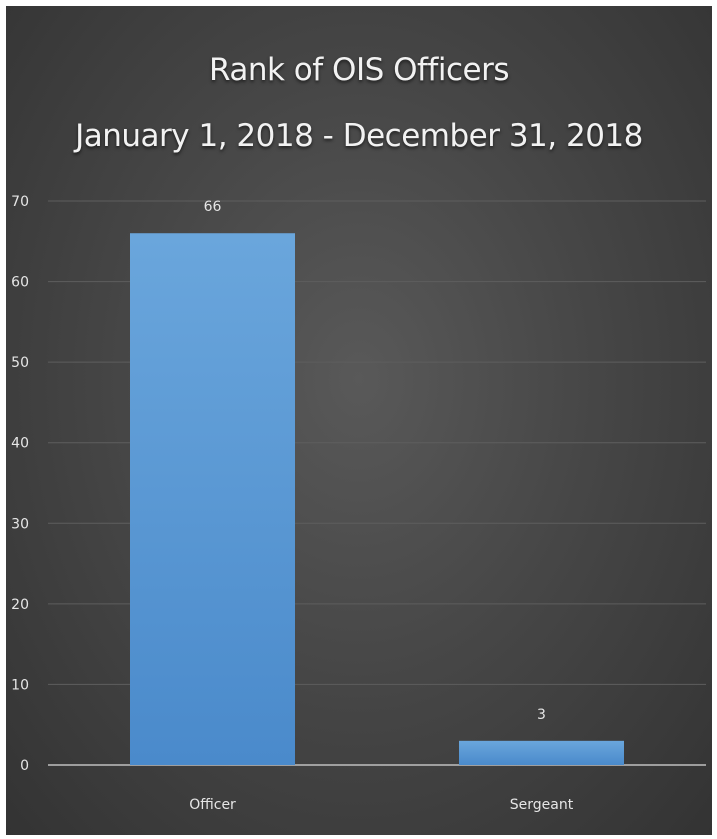 This screenshot has width=717, height=839. Describe the element at coordinates (359, 70) in the screenshot. I see `chart-title: Rank of OIS Officers` at that location.